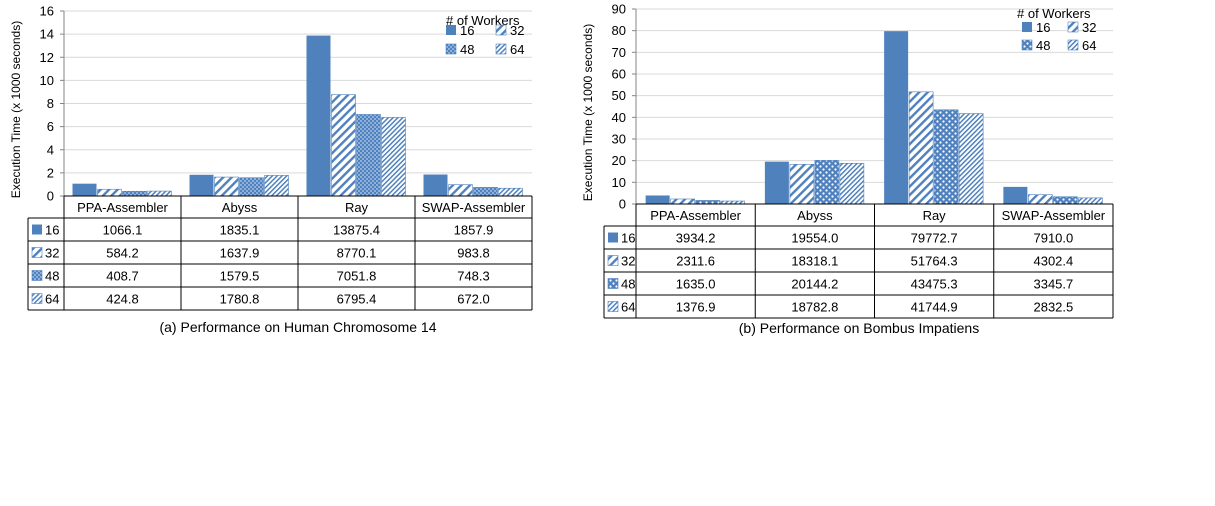  Describe the element at coordinates (1054, 13) in the screenshot. I see `legend-title: # of Workers` at that location.